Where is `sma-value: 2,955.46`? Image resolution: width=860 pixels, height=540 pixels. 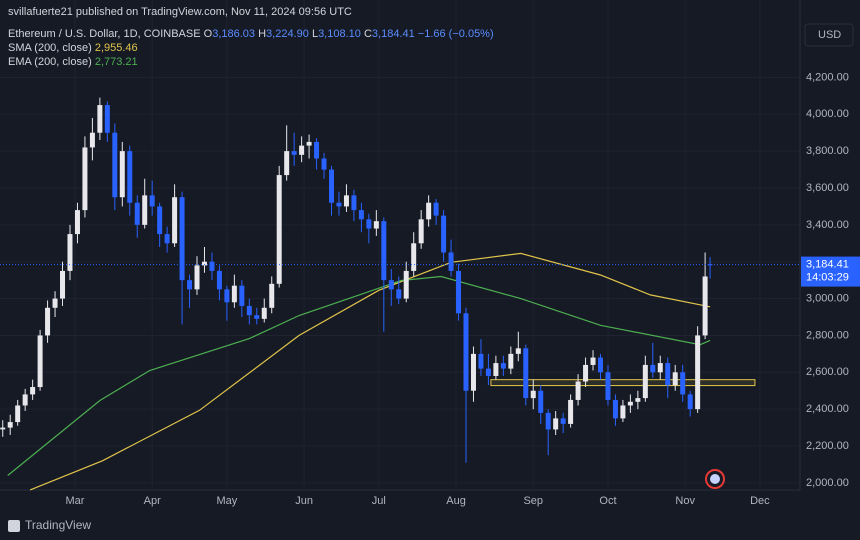
sma-value: 2,955.46 is located at coordinates (116, 48).